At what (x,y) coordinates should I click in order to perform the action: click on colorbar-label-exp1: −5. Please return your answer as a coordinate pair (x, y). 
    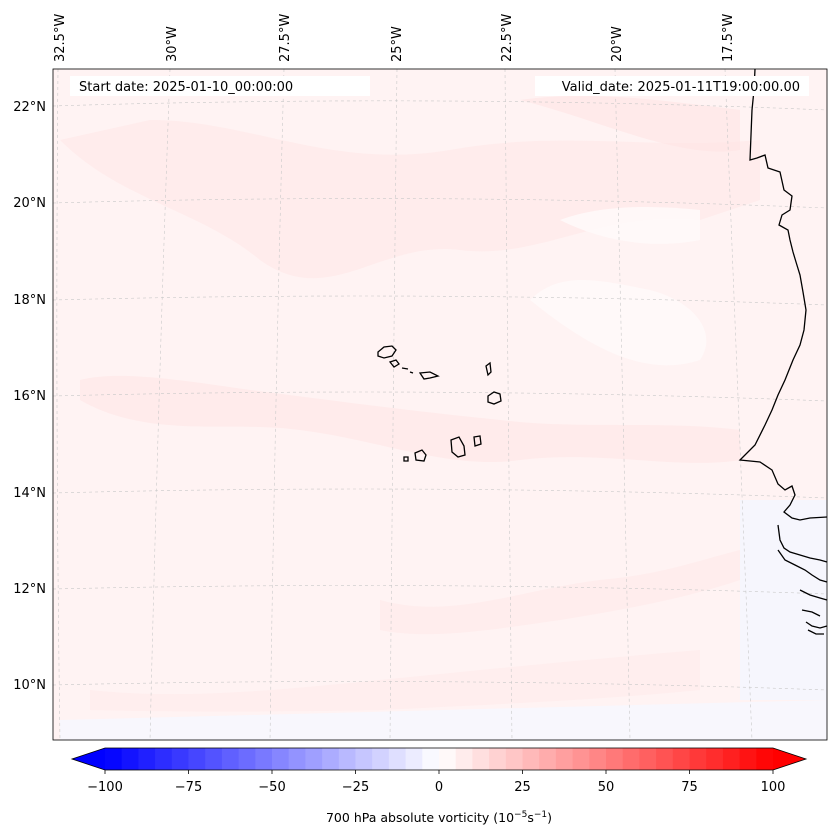
    Looking at the image, I should click on (520, 815).